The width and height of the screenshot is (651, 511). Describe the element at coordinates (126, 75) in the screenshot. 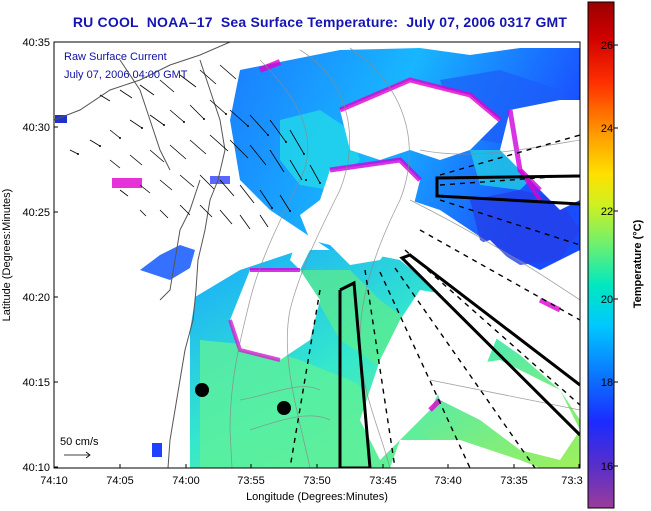

I see `current-time: July 07, 2006 04:00 GMT` at that location.